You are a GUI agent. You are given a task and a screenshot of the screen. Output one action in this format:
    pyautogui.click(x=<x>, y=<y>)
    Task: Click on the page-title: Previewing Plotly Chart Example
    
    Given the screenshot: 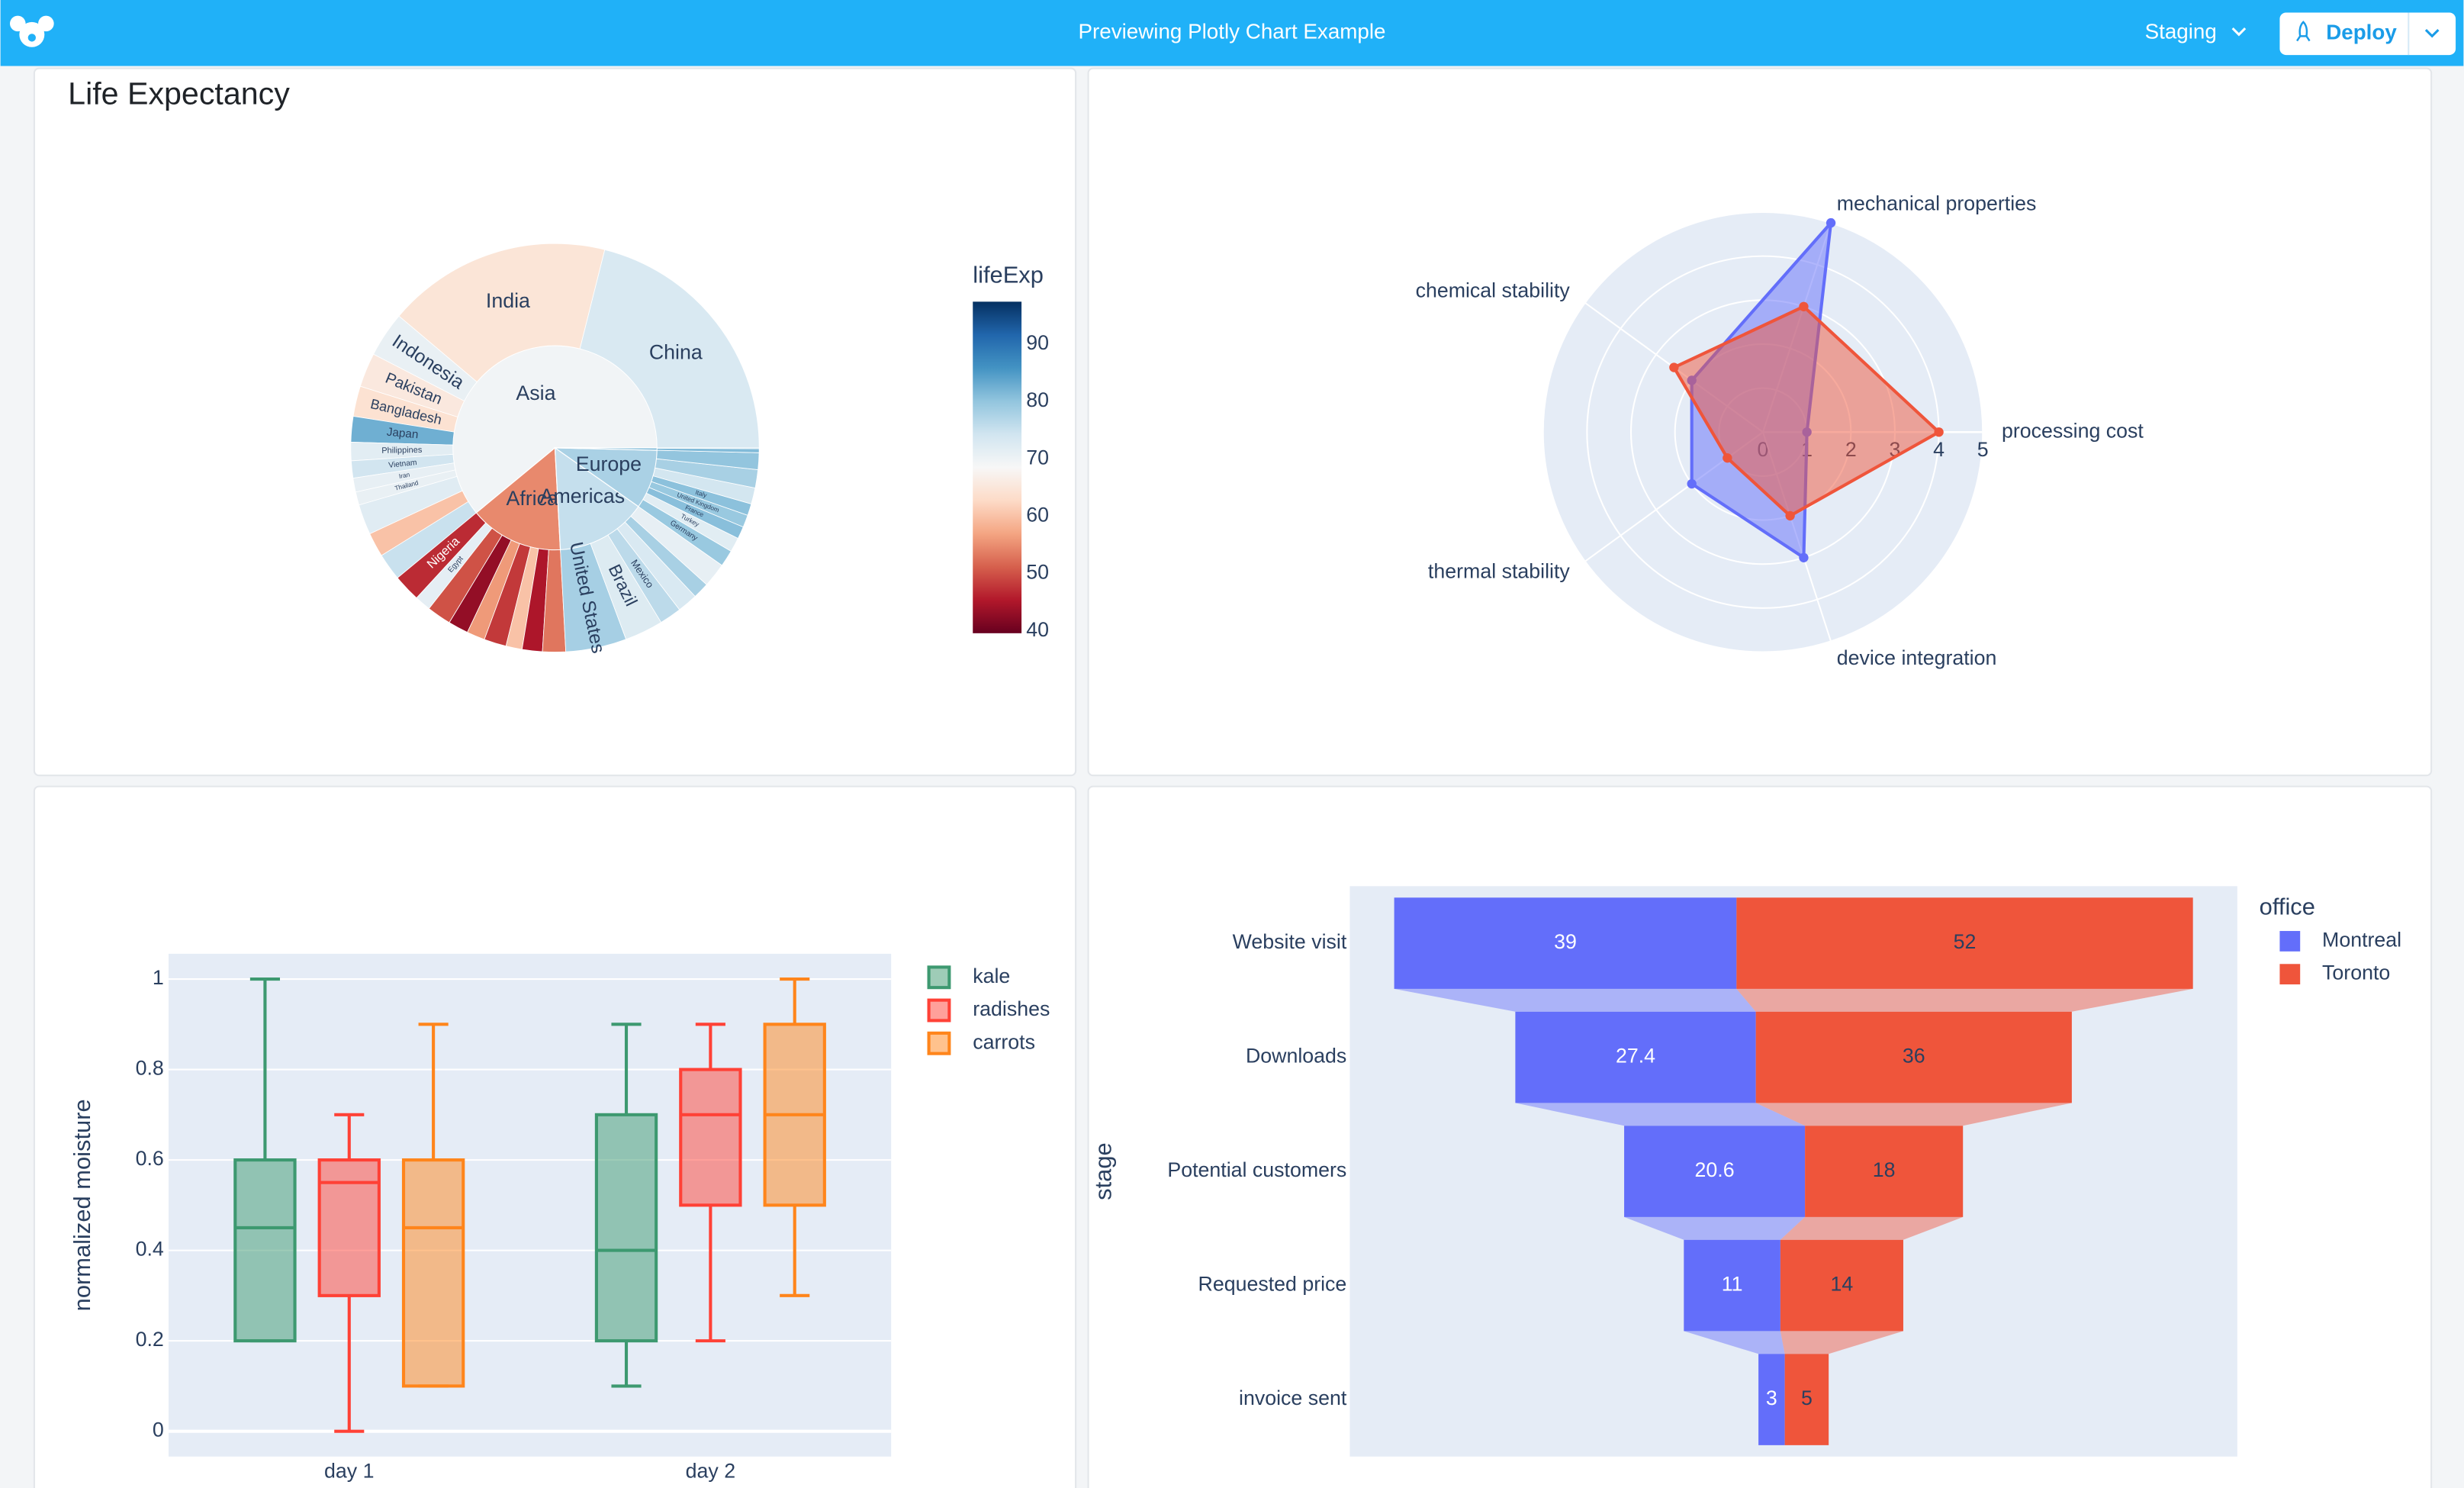 What is the action you would take?
    pyautogui.click(x=1232, y=31)
    